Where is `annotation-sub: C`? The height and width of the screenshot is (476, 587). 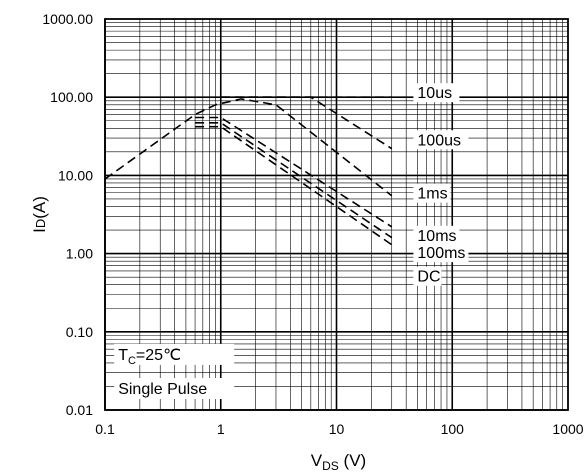 annotation-sub: C is located at coordinates (132, 361).